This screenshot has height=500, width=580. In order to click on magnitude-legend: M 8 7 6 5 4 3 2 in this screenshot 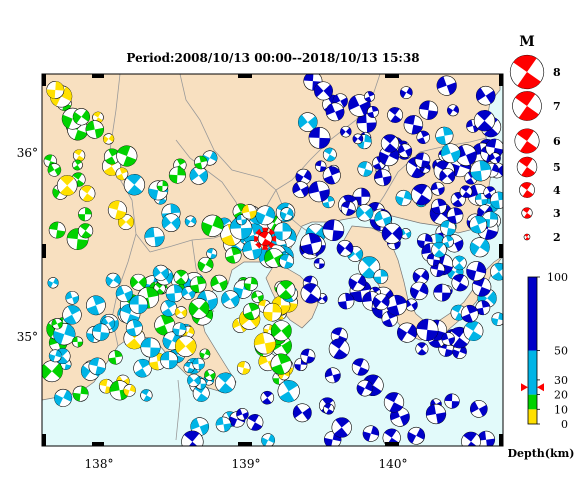, I will do `click(535, 139)`.